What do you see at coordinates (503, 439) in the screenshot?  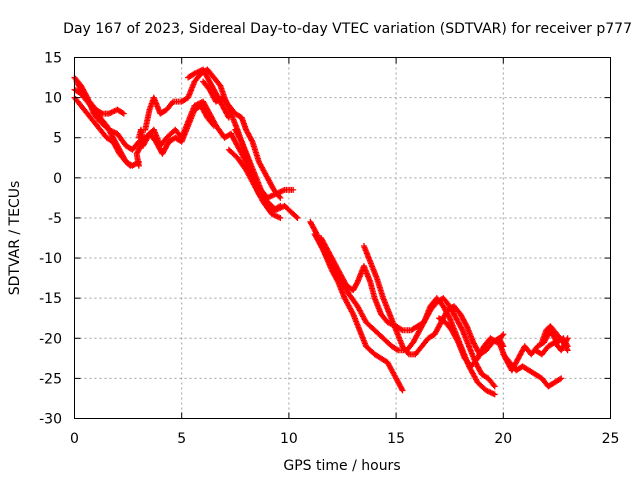 I see `x-tick-label: 20` at bounding box center [503, 439].